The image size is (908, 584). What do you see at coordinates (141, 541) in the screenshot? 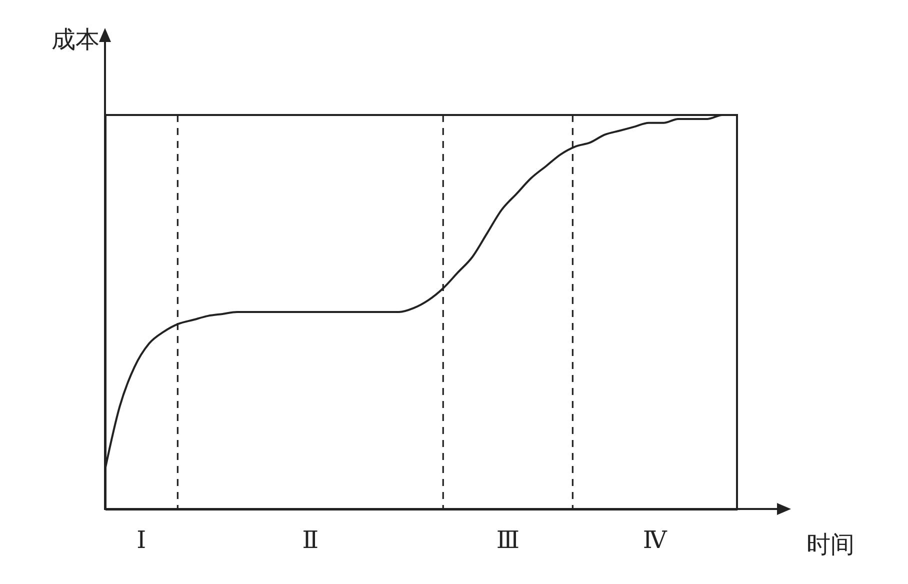
I see `text: Ⅰ` at bounding box center [141, 541].